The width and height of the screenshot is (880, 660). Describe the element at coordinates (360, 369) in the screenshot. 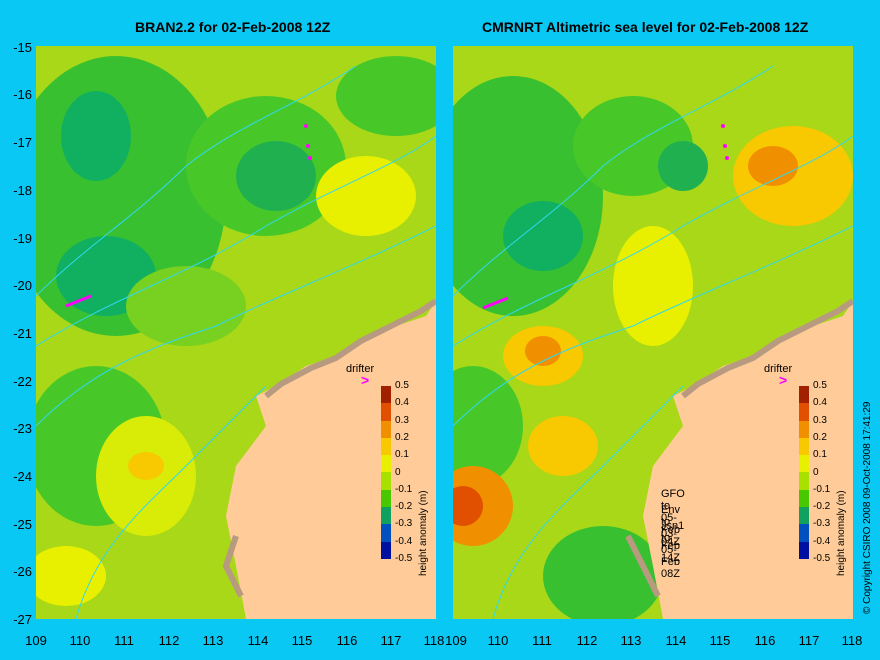

I see `drifter-label-left: drifter` at that location.